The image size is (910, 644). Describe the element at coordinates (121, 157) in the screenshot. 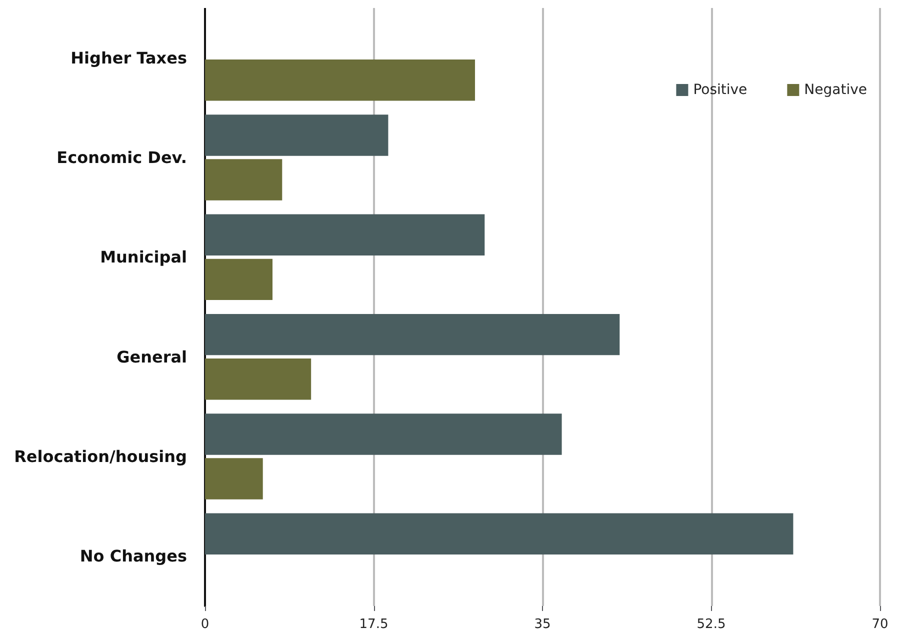

I see `y-tick-label: Economic Dev.` at that location.